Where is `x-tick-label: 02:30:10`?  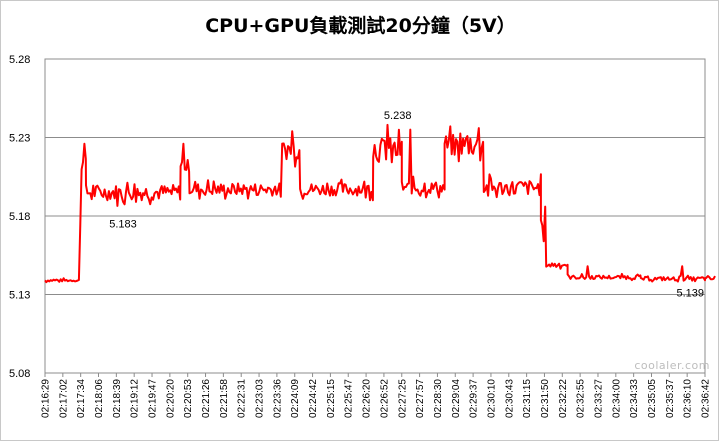 x-tick-label: 02:30:10 is located at coordinates (491, 398).